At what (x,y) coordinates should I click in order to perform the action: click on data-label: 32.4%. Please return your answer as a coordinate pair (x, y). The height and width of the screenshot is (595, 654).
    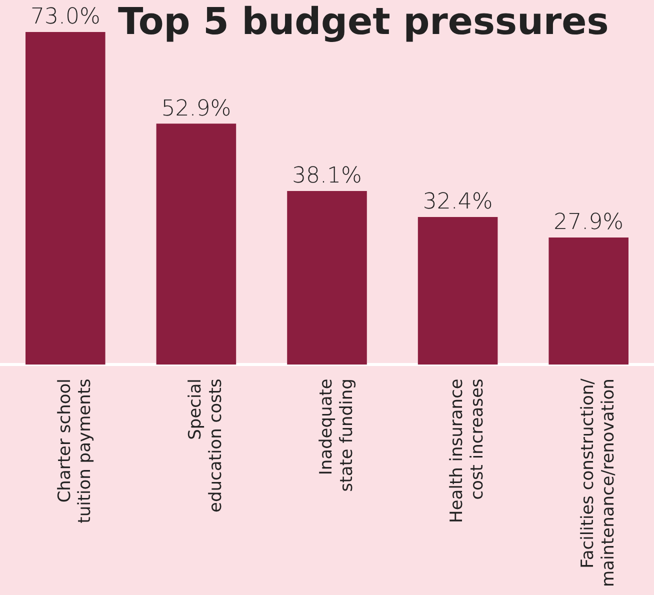
    Looking at the image, I should click on (457, 202).